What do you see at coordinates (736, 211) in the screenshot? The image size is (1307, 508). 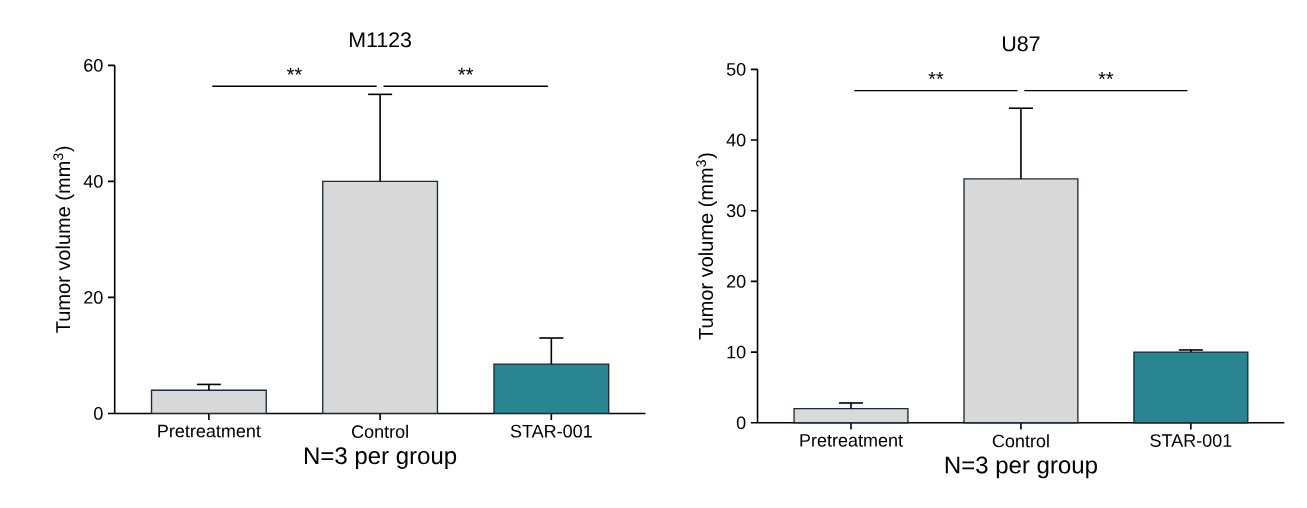 I see `y-tick-label: 30` at bounding box center [736, 211].